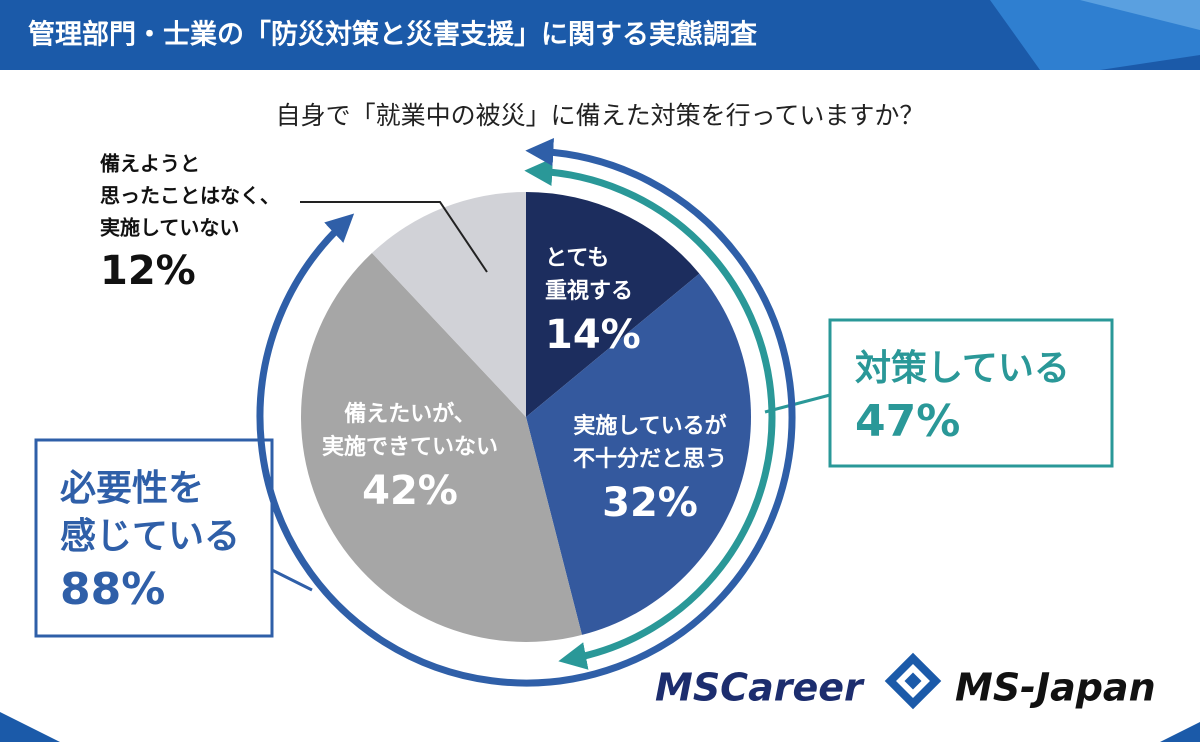 Image resolution: width=1200 pixels, height=742 pixels. What do you see at coordinates (760, 688) in the screenshot?
I see `logo: MSCareer` at bounding box center [760, 688].